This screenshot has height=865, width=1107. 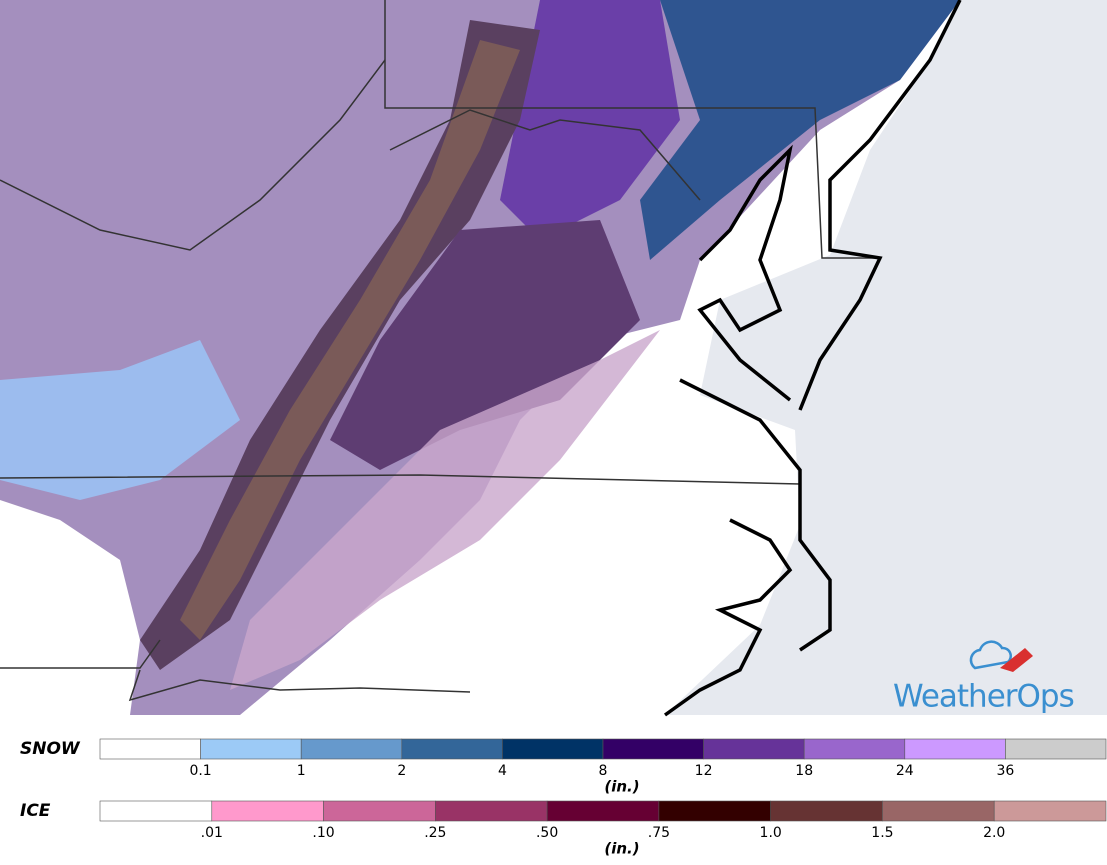 I want to click on legend-label: 0.1, so click(x=200, y=771).